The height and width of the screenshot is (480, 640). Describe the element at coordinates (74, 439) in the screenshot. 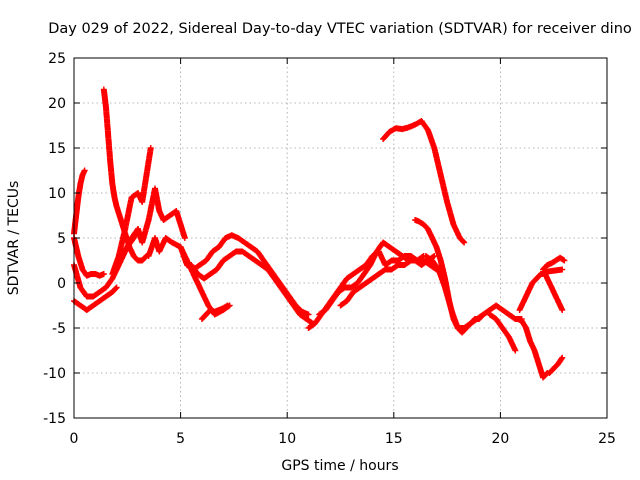

I see `x-tick-label: 0` at that location.